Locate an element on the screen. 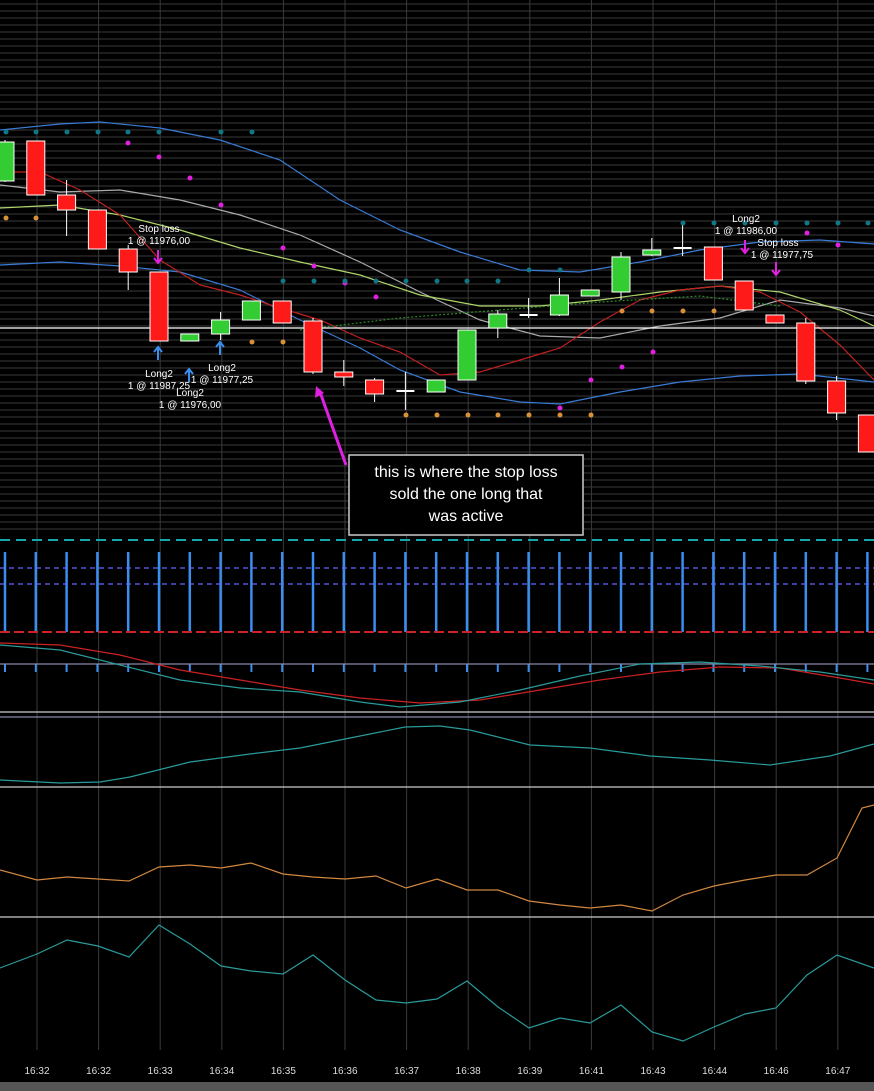 The width and height of the screenshot is (874, 1091). time-label: 16:36 is located at coordinates (344, 1071).